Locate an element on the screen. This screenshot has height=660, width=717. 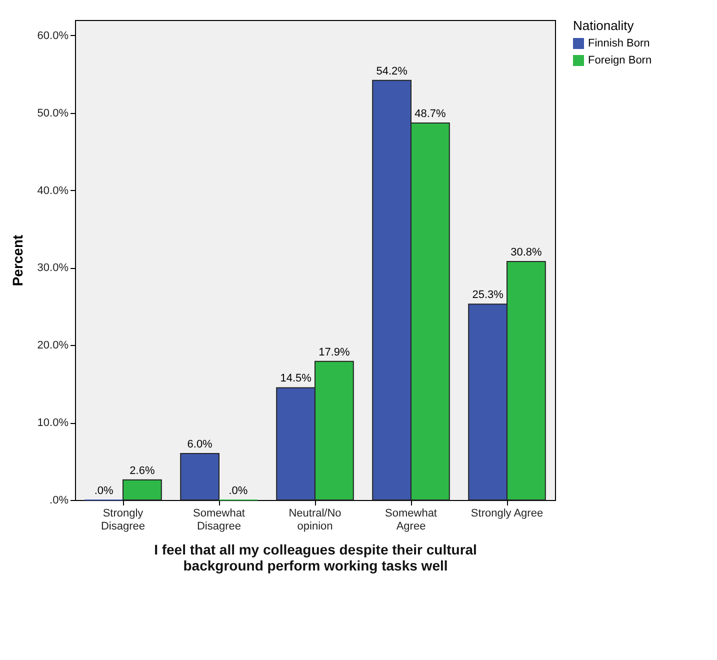
x-tick-label: Somewhat Agree is located at coordinates (411, 520).